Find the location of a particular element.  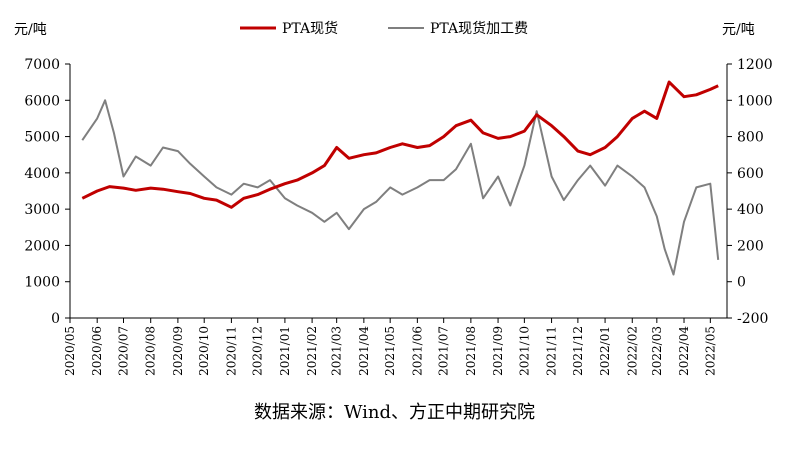

left-tick-label: 4000 is located at coordinates (42, 174).